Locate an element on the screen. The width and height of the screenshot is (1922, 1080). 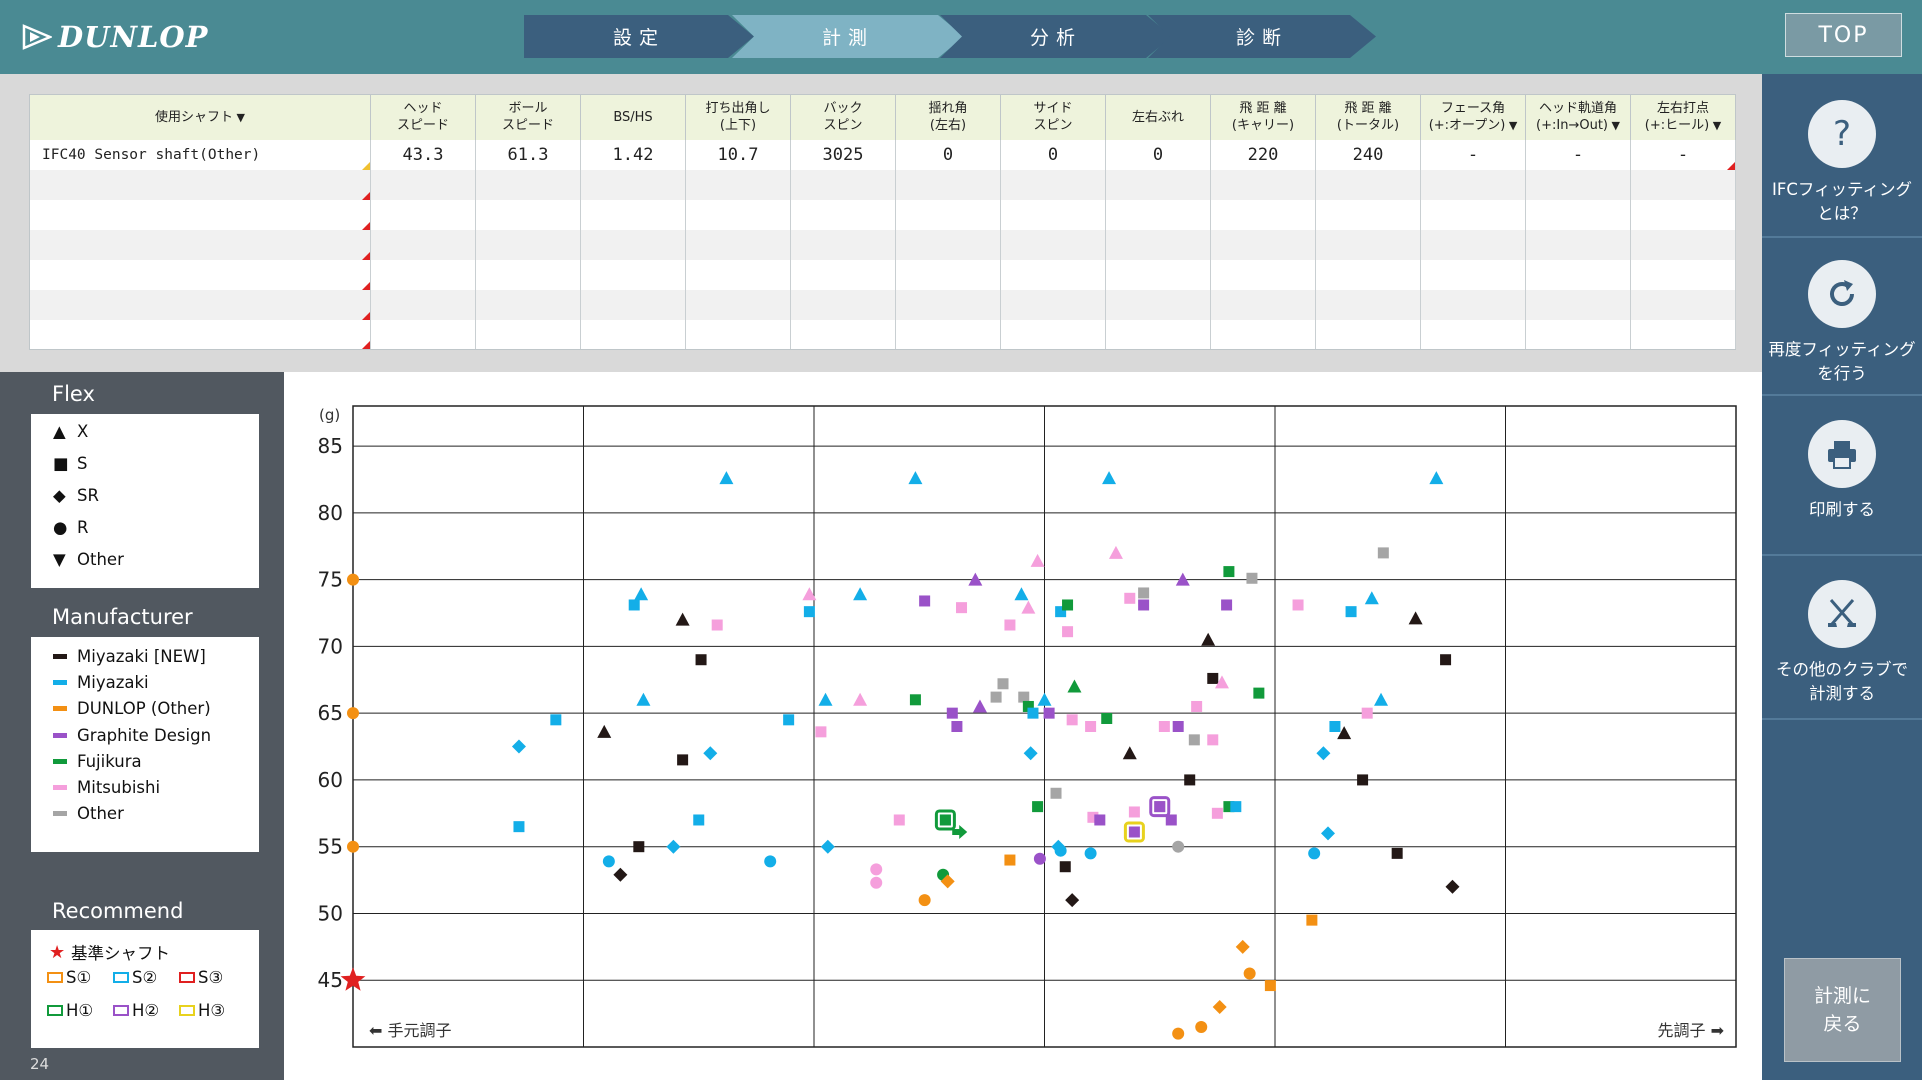
value-cell: 3025 is located at coordinates (843, 154).